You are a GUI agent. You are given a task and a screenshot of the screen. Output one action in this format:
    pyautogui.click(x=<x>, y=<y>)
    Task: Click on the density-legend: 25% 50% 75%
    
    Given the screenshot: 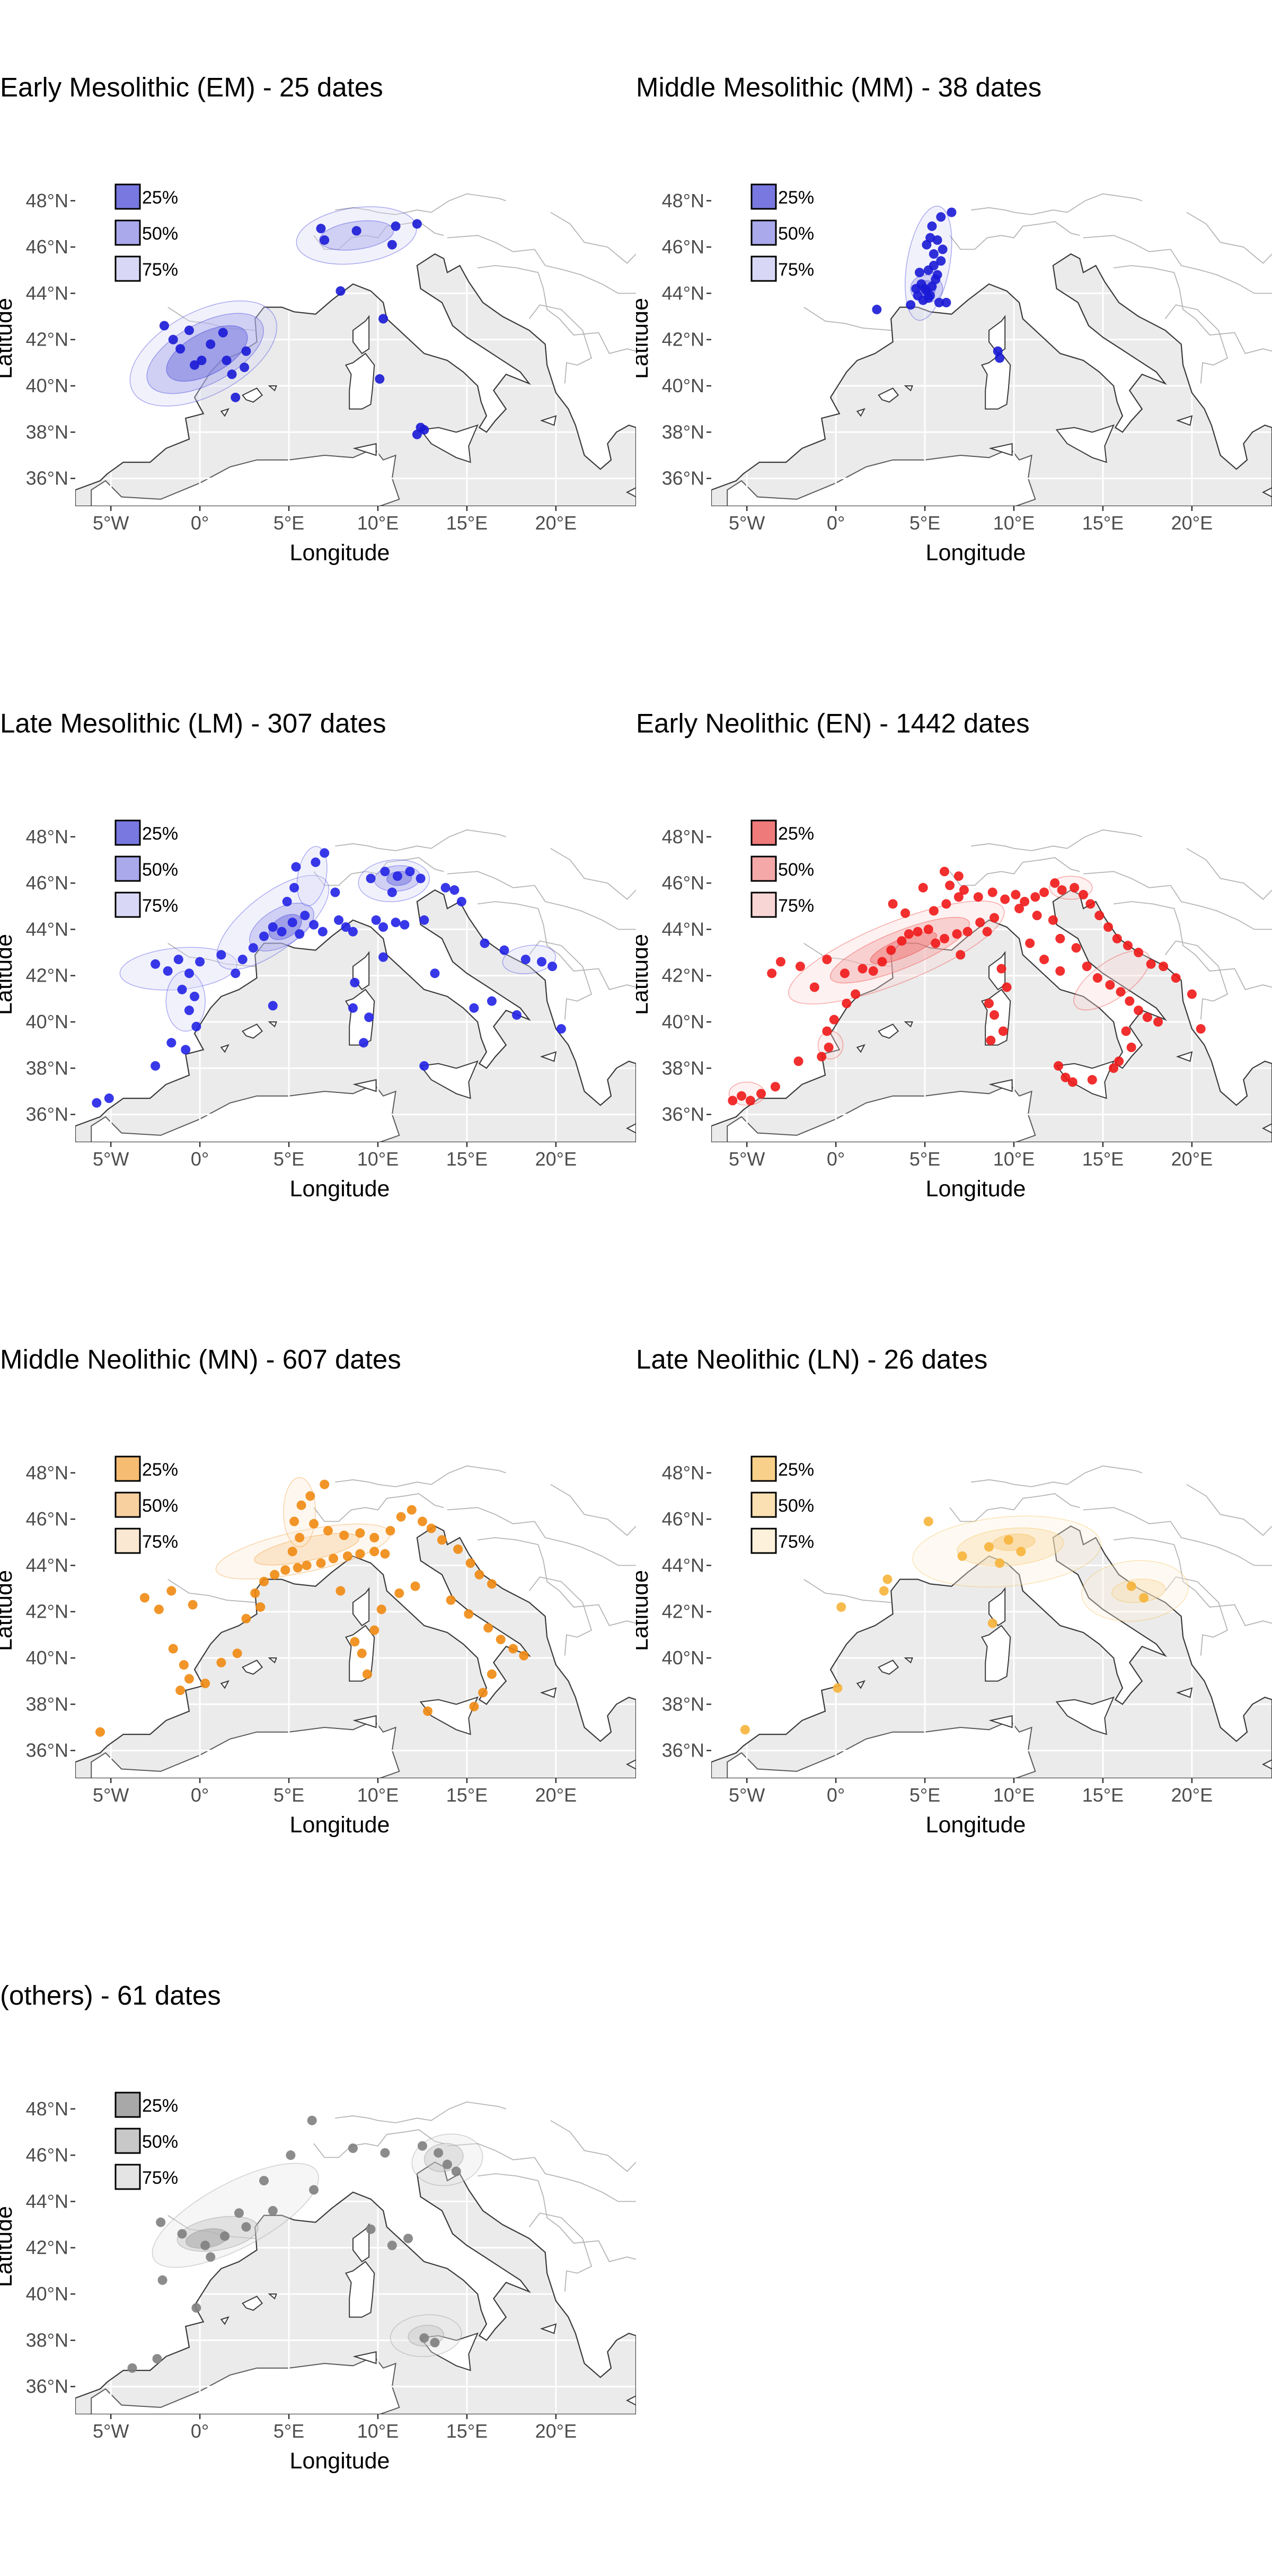 What is the action you would take?
    pyautogui.click(x=146, y=232)
    